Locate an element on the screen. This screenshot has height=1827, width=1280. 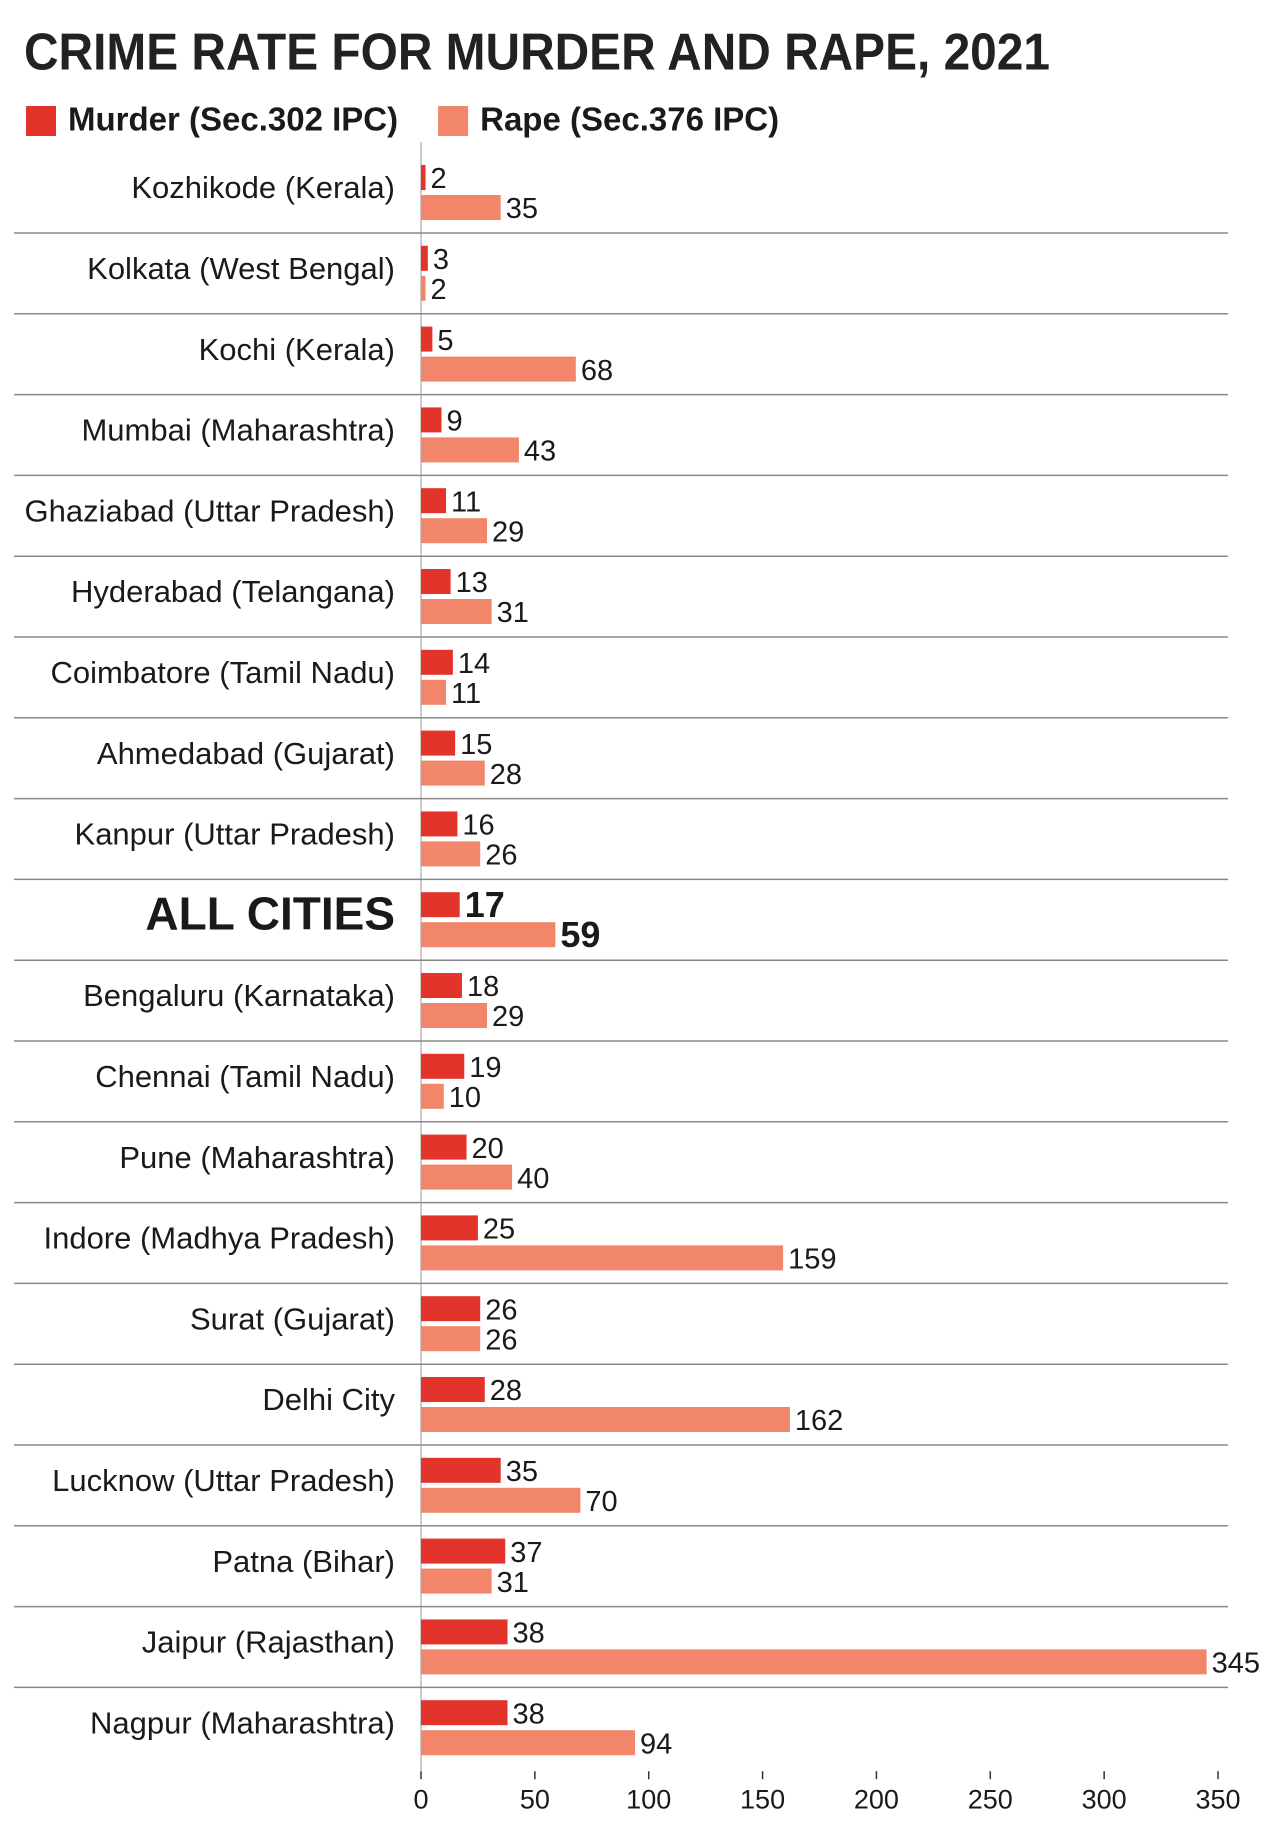
category-label: Nagpur (Maharashtra) is located at coordinates (242, 1722).